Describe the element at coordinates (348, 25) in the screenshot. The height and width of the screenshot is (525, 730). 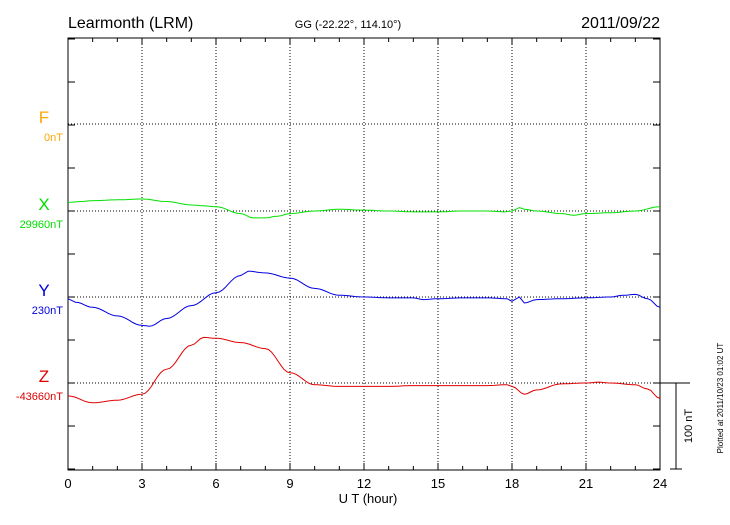
I see `station-coords: GG (-22.22°, 114.10°)` at that location.